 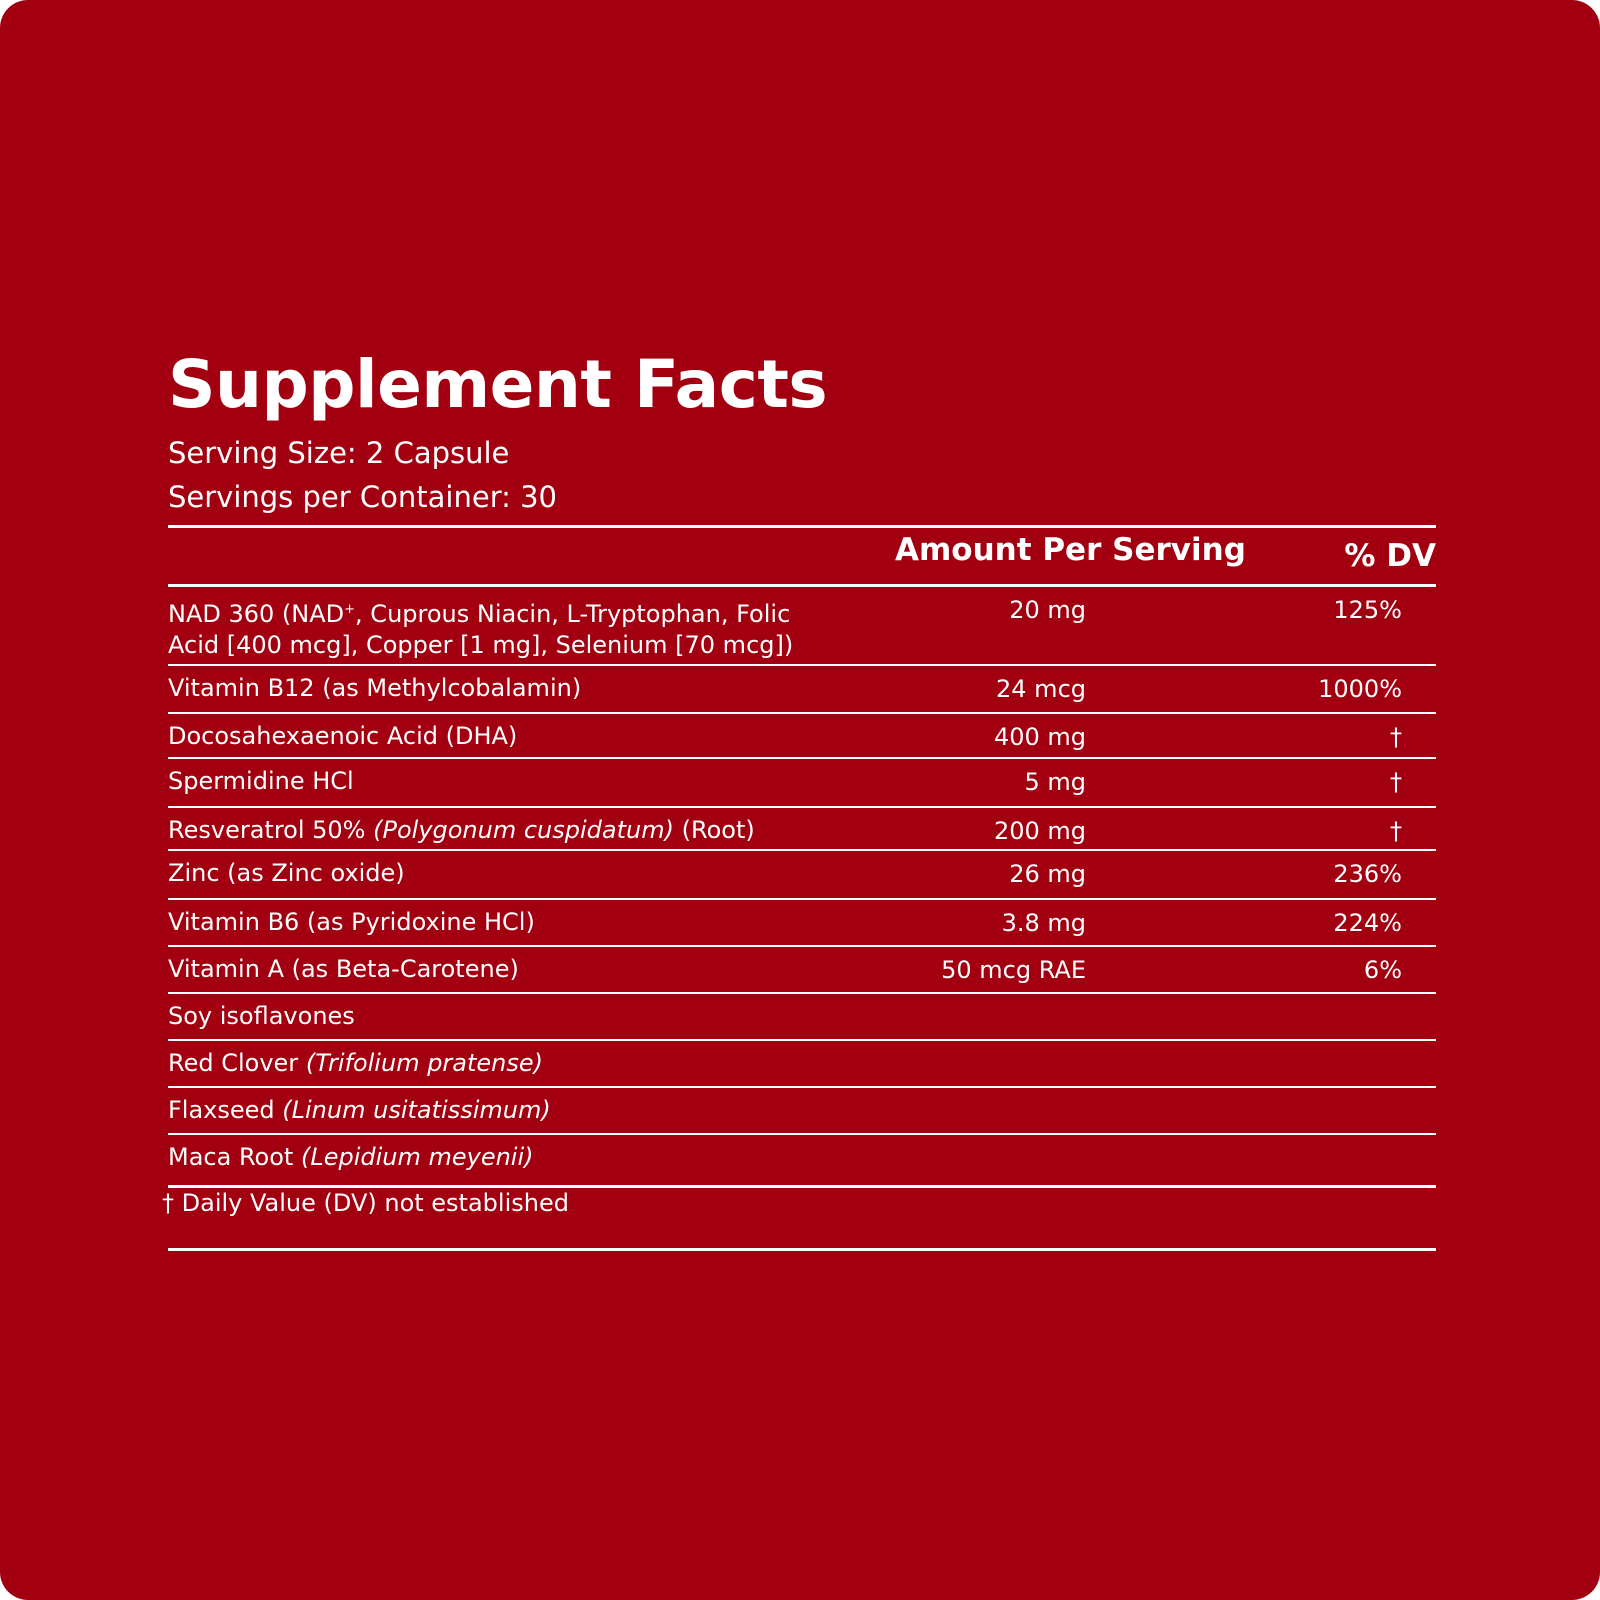 I want to click on ingredient-name: Docosahexaenoic Acid (DHA), so click(x=343, y=736).